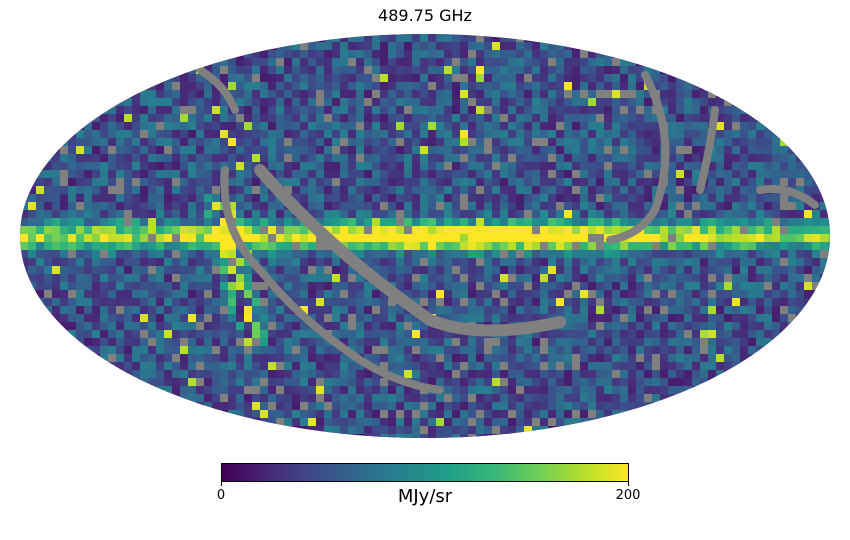 Image resolution: width=850 pixels, height=540 pixels. I want to click on masked-pixel, so click(272, 406).